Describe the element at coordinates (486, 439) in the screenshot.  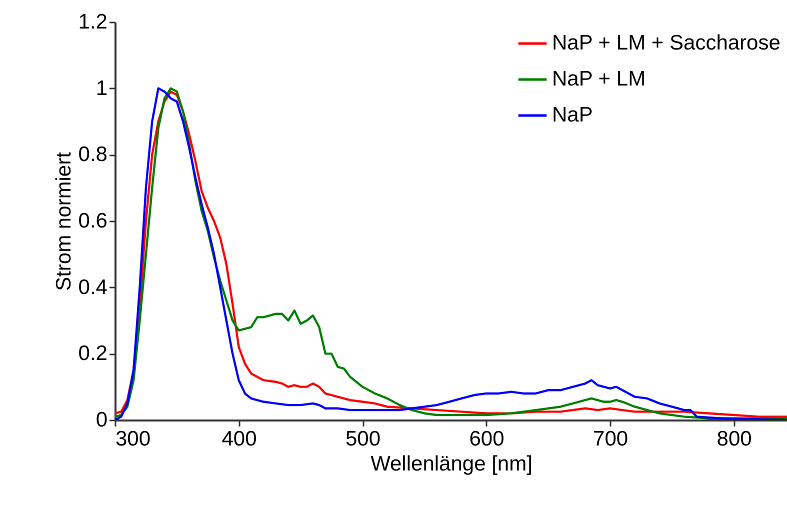
I see `x-tick-label: 600` at that location.